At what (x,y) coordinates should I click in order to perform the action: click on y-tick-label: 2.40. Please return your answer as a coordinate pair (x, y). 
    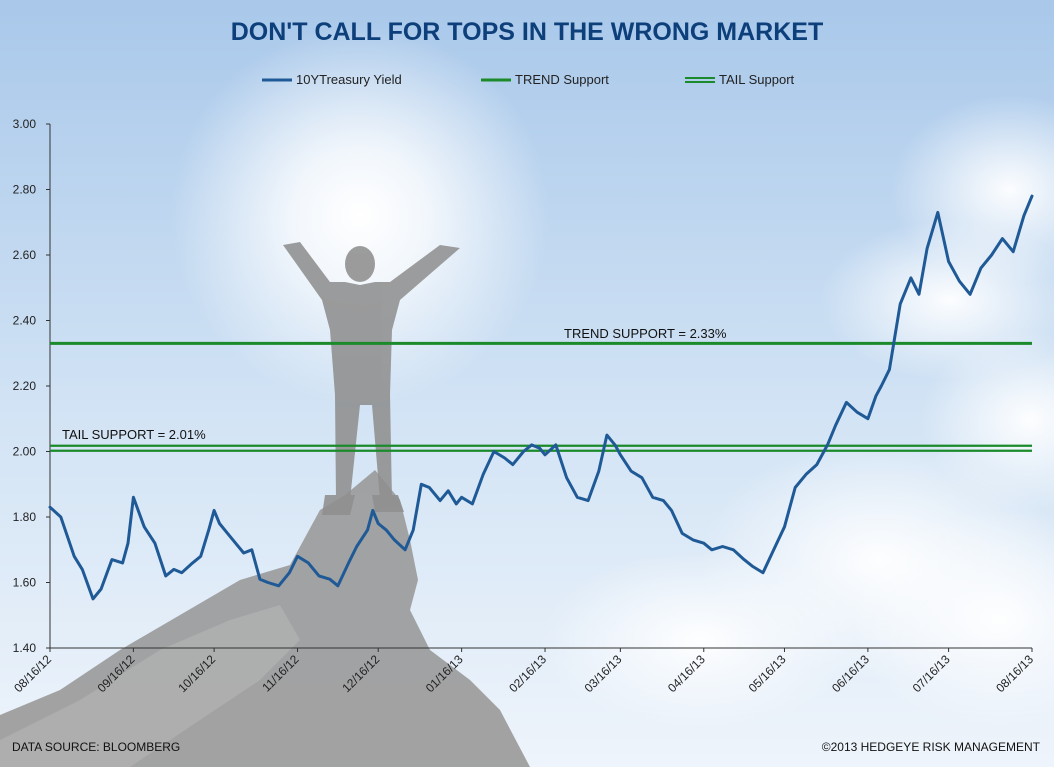
    Looking at the image, I should click on (25, 321).